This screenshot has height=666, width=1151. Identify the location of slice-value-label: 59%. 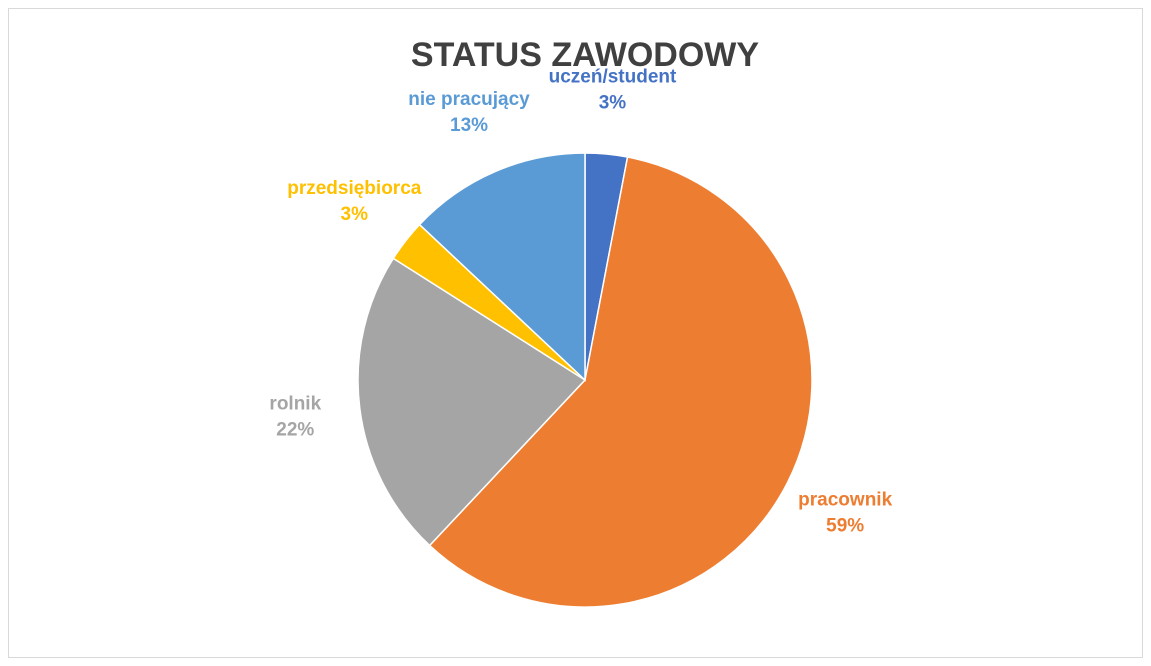
(845, 526).